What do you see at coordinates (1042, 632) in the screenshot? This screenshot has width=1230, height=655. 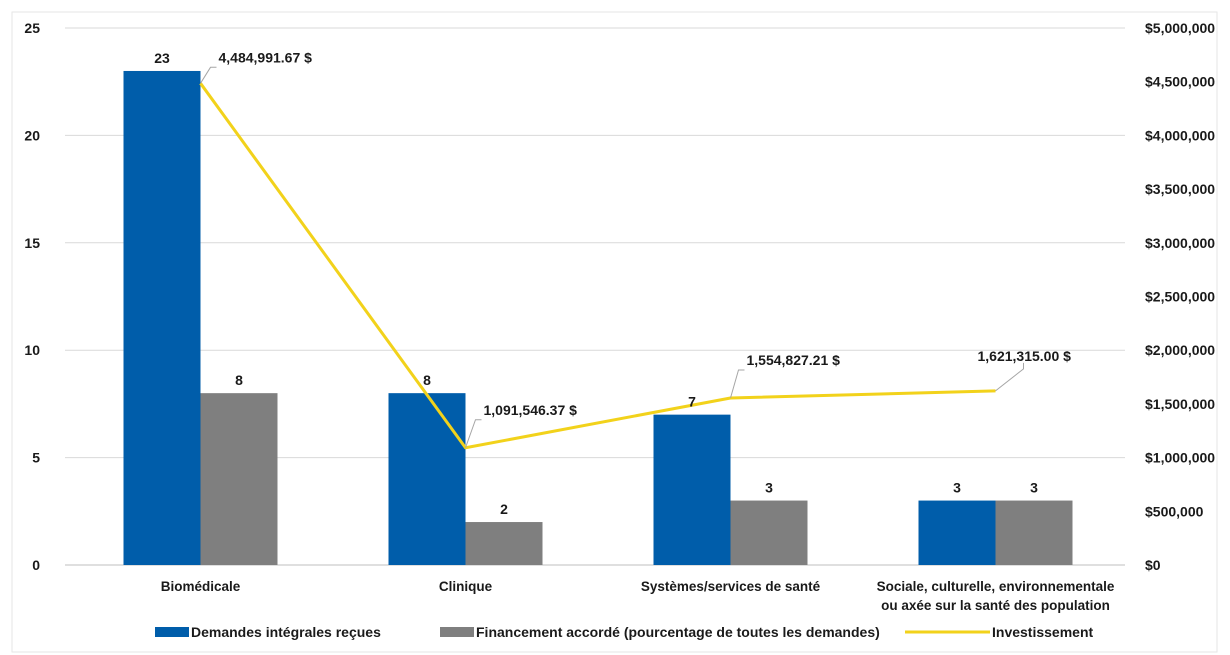 I see `legend-label: Investissement` at bounding box center [1042, 632].